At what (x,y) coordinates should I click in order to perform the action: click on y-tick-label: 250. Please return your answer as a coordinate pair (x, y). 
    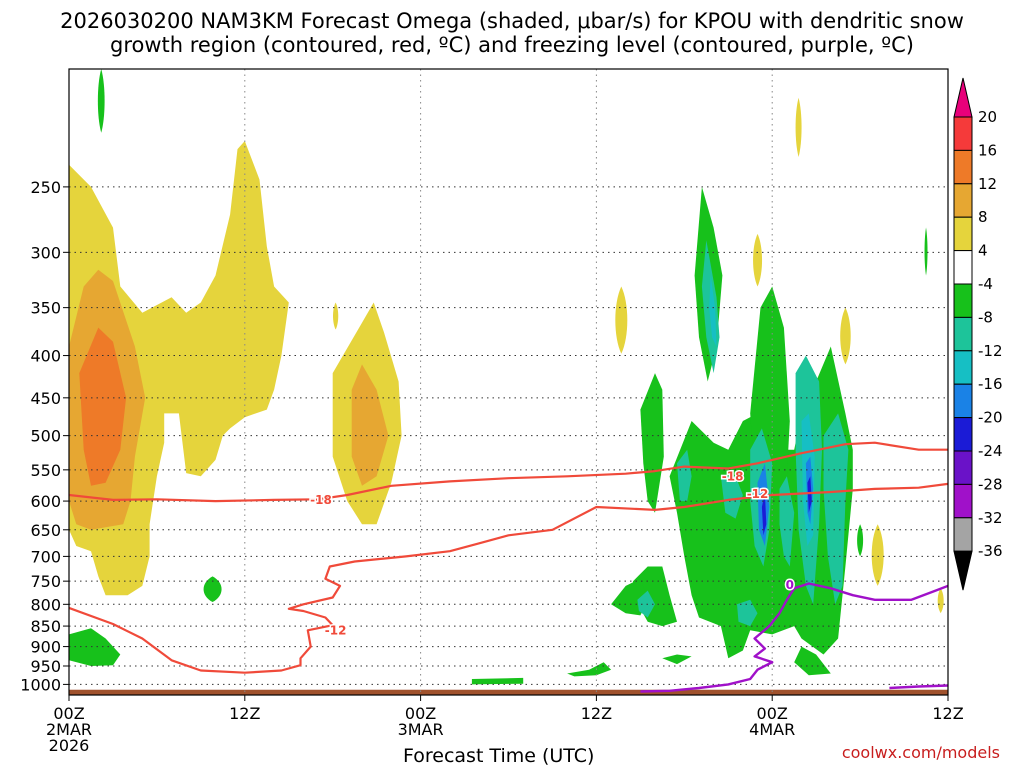
    Looking at the image, I should click on (45, 187).